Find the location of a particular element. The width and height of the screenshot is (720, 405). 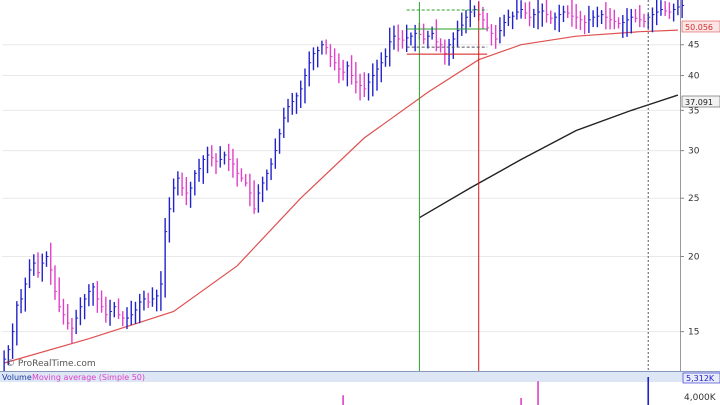

volume-badge-label: 5,312K is located at coordinates (700, 378).